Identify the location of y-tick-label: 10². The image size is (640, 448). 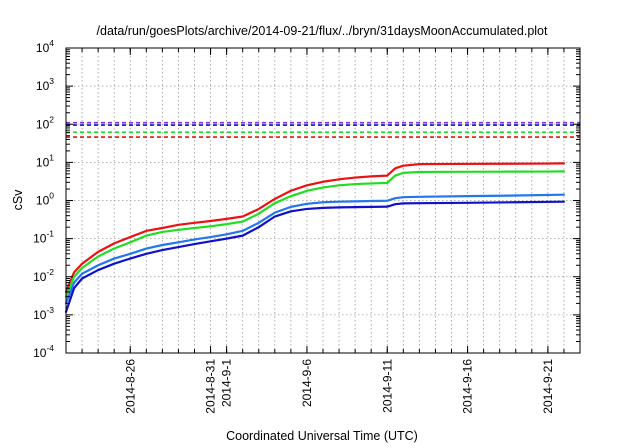
(45, 122).